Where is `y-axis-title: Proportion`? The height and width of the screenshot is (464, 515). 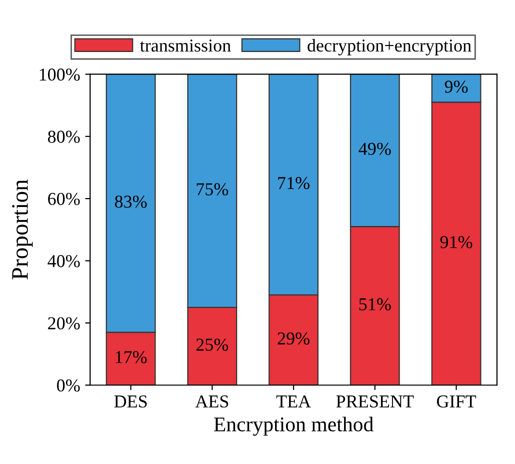 y-axis-title: Proportion is located at coordinates (22, 230).